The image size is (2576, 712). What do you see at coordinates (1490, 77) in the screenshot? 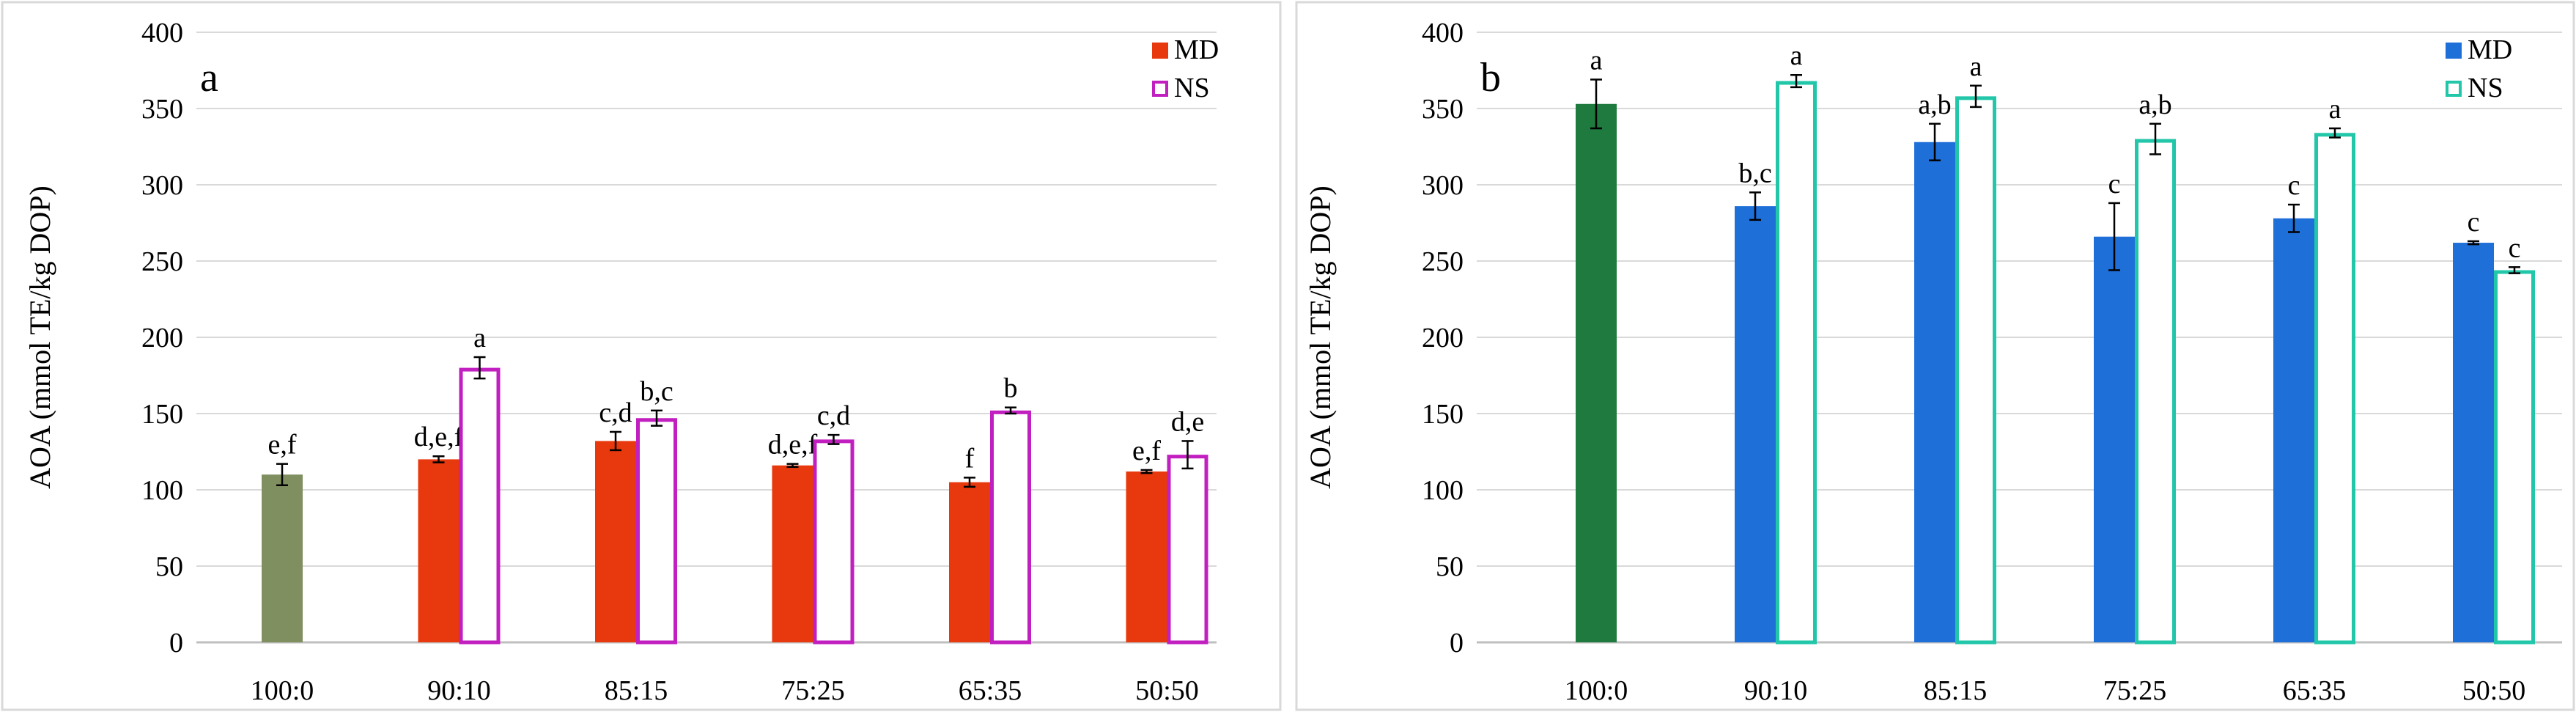
I see `panel-letter: b` at bounding box center [1490, 77].